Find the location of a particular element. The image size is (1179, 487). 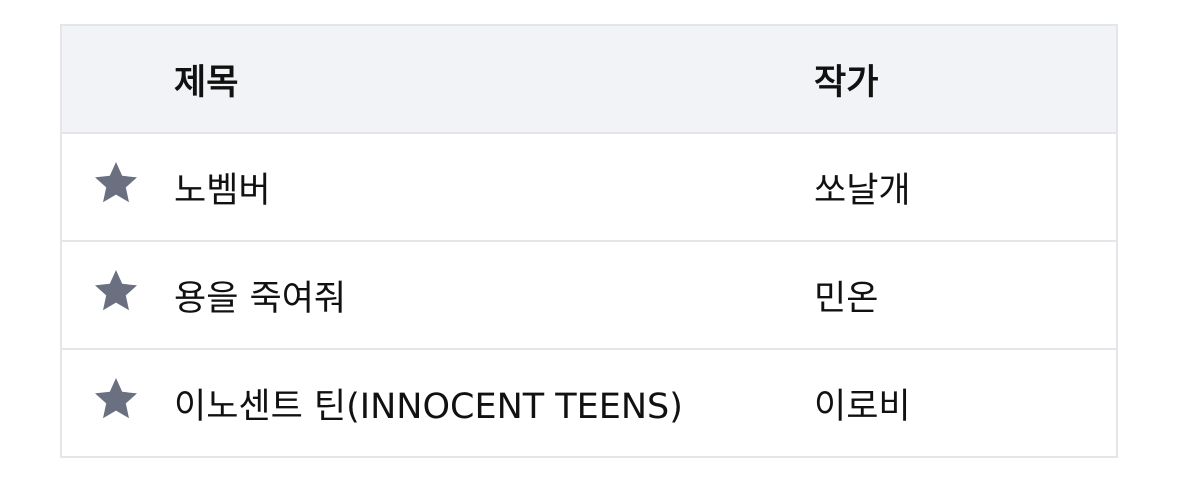

author-column-header: 작가 is located at coordinates (965, 79).